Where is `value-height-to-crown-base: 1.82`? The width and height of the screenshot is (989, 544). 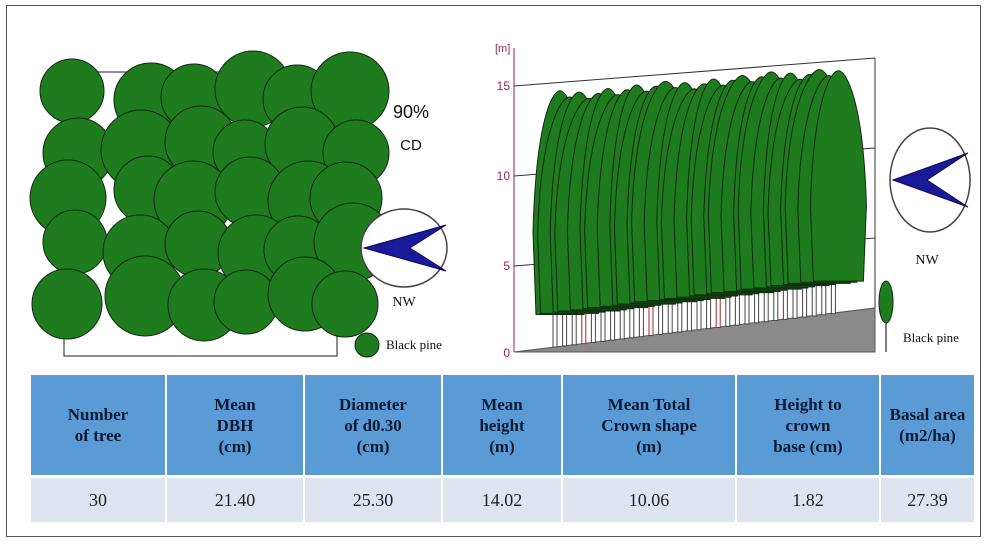 value-height-to-crown-base: 1.82 is located at coordinates (808, 498).